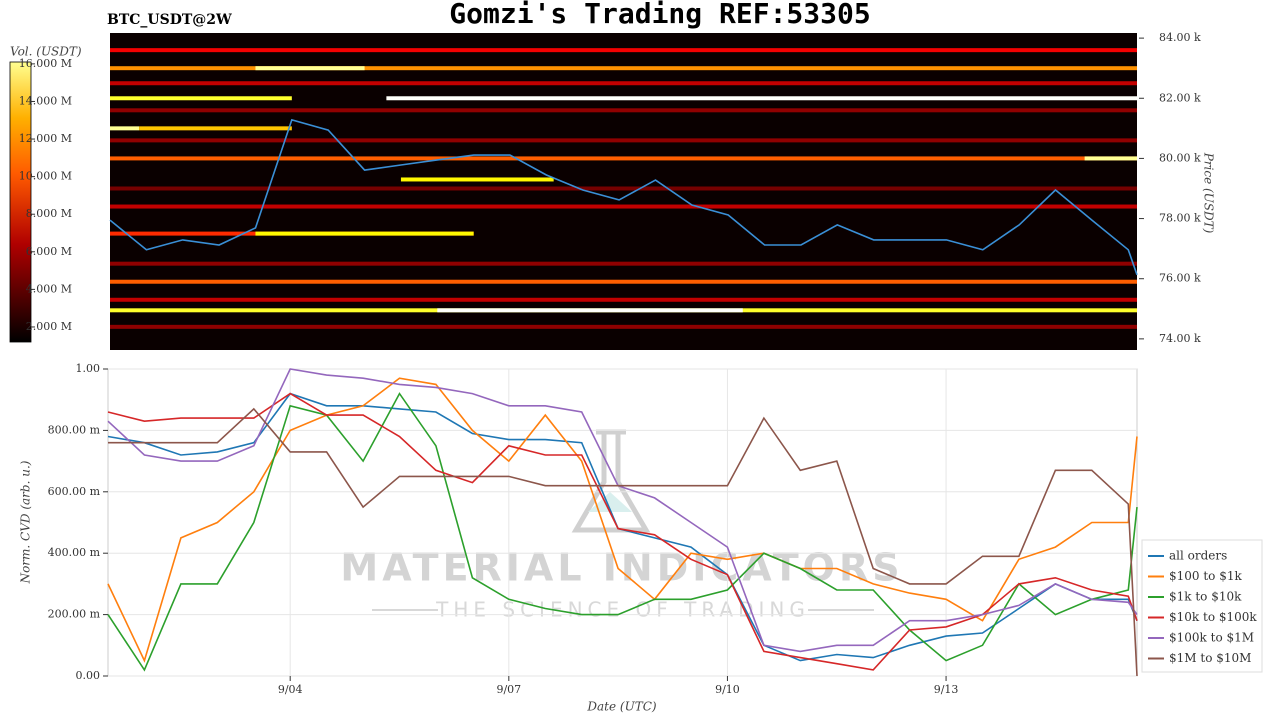 The height and width of the screenshot is (720, 1280). Describe the element at coordinates (1180, 157) in the screenshot. I see `y-tick-label: 80.00 k` at that location.